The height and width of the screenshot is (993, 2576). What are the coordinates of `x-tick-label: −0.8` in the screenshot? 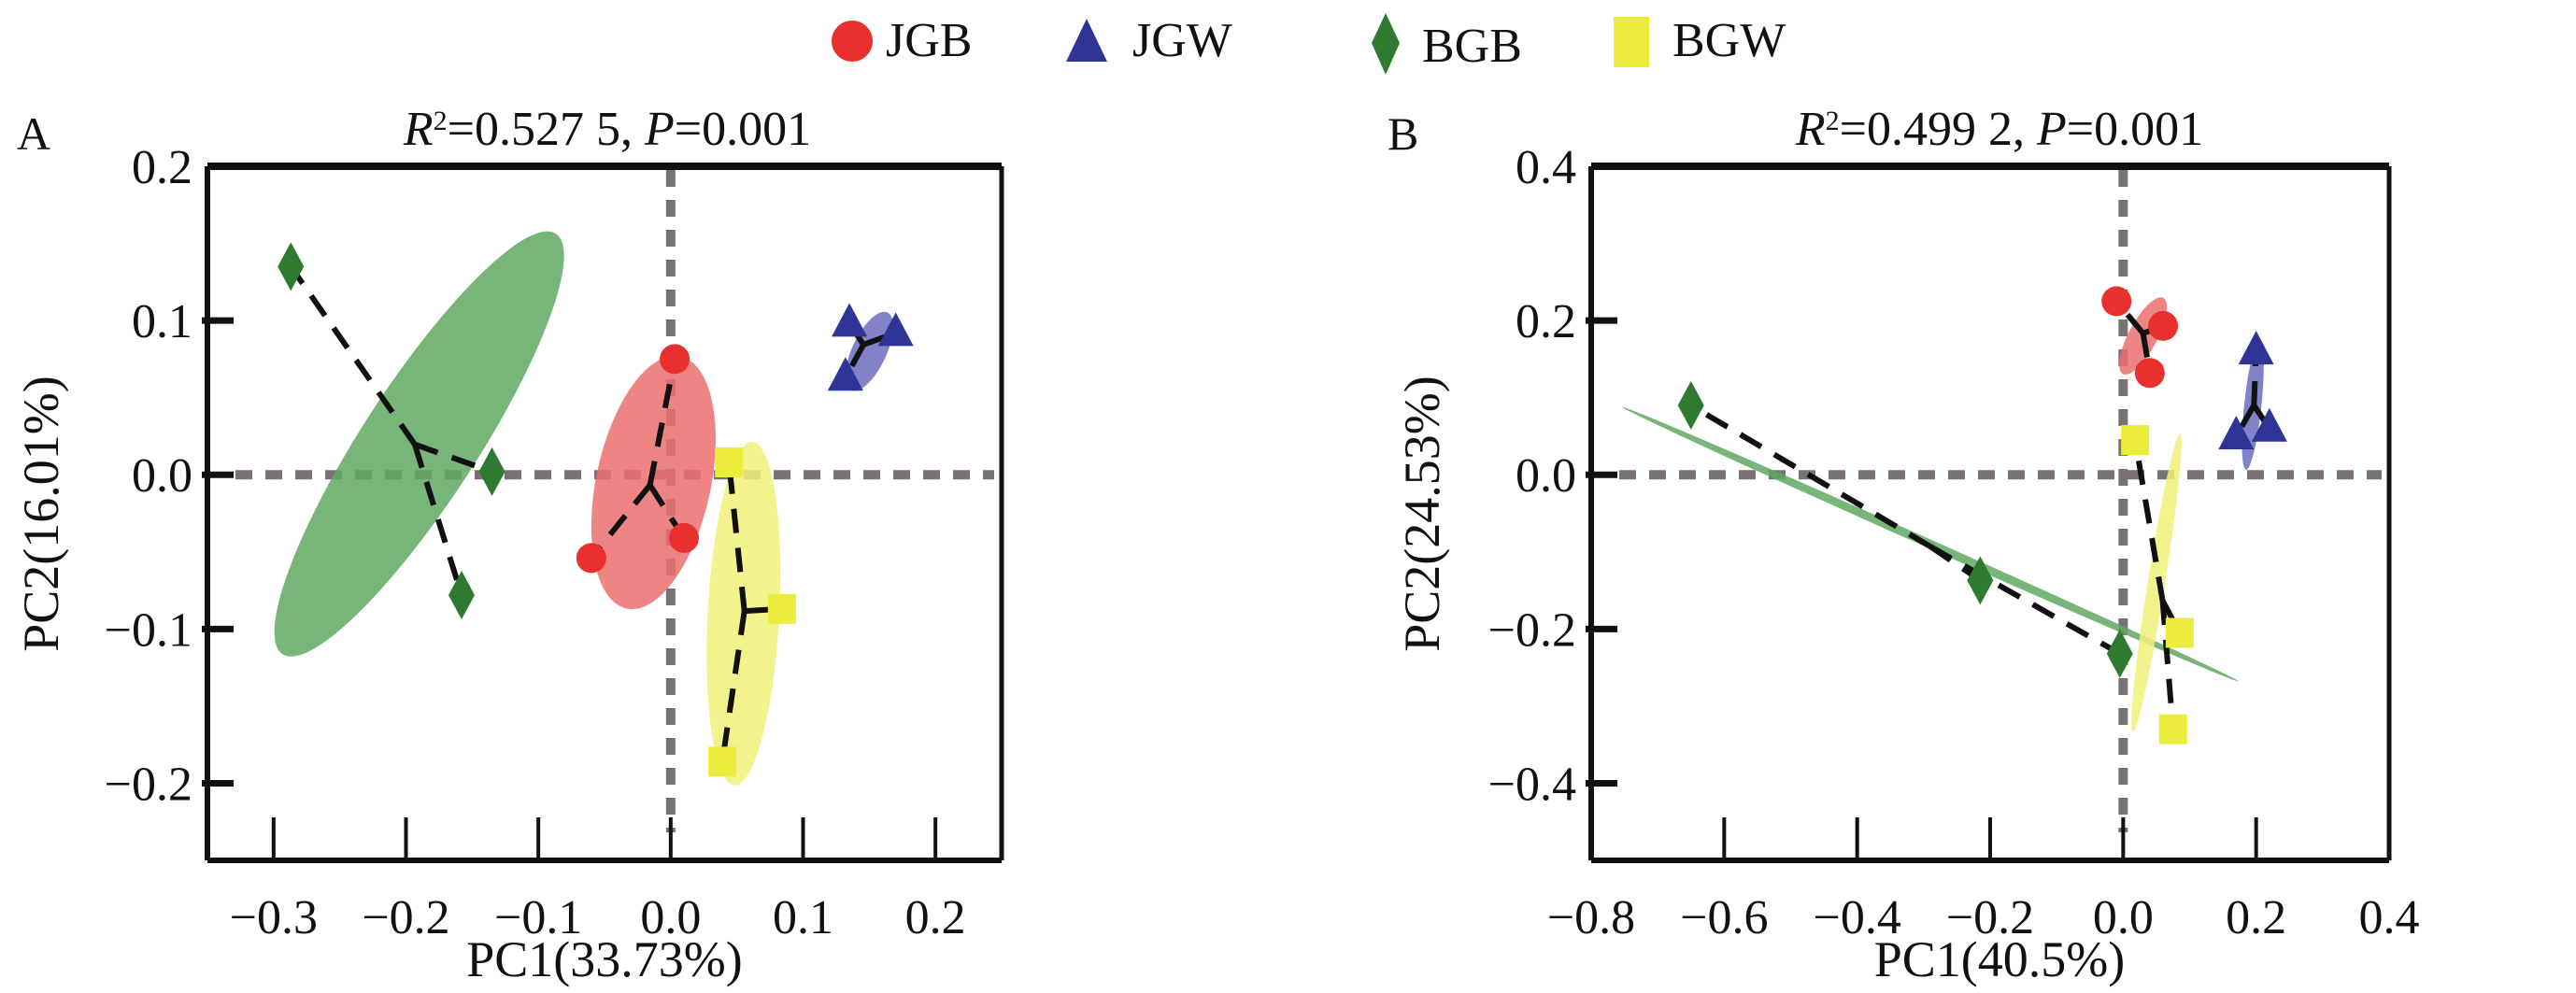 It's located at (1591, 917).